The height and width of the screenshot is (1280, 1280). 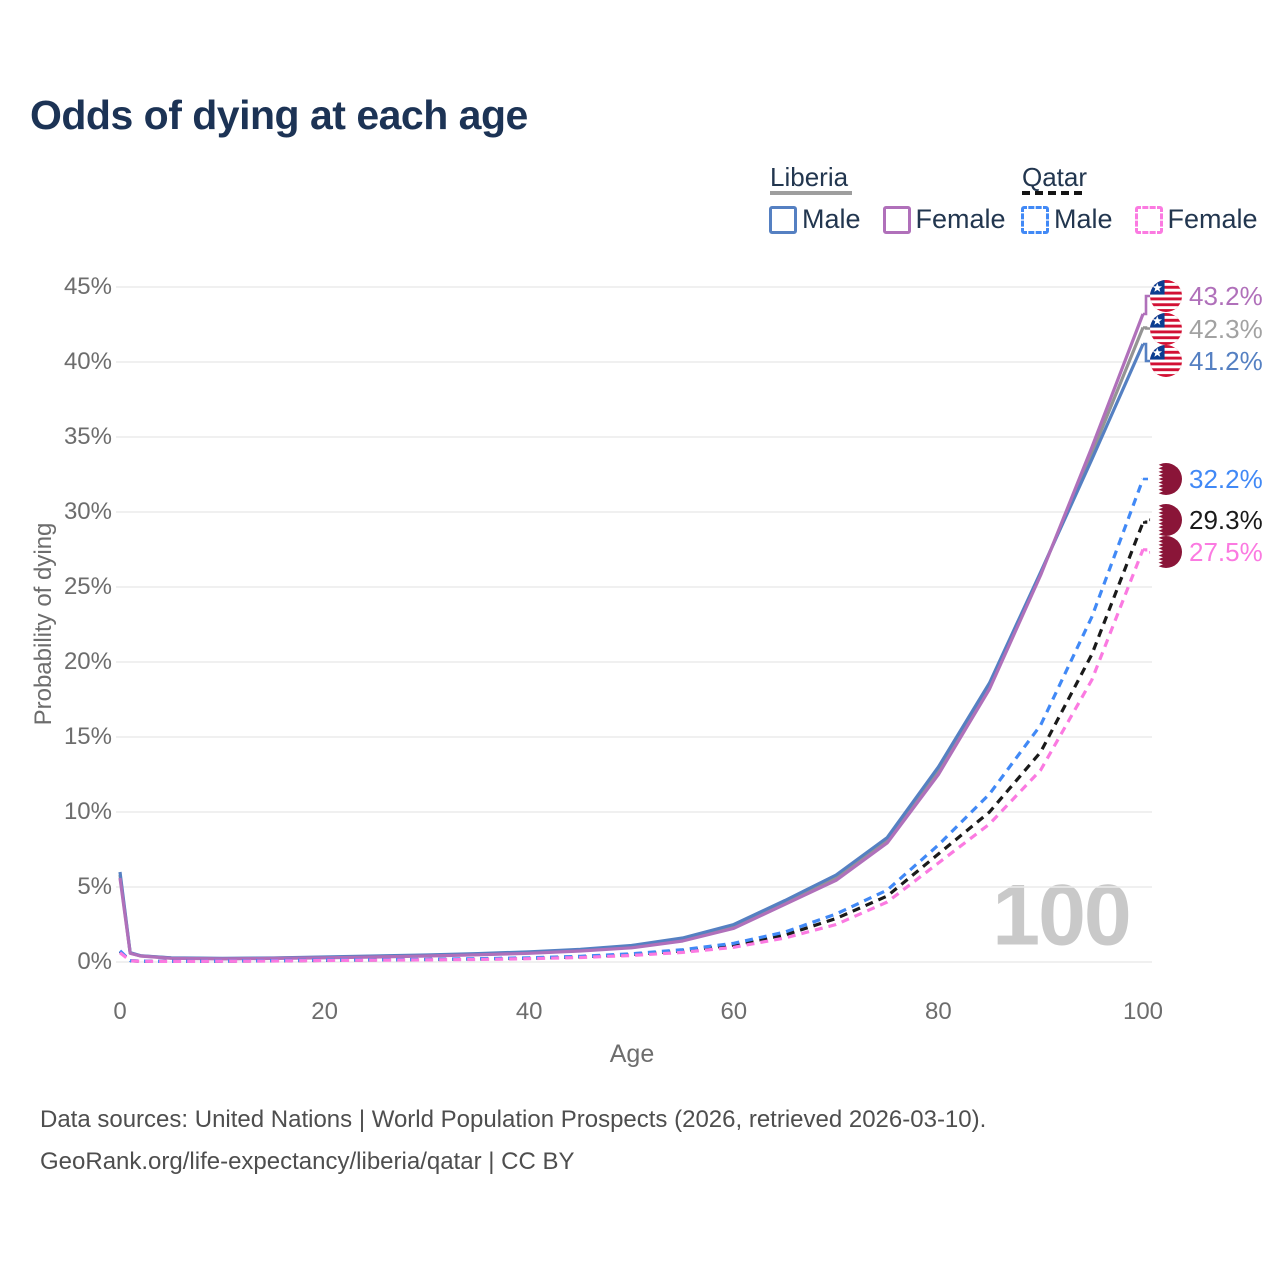 What do you see at coordinates (87, 361) in the screenshot?
I see `y-tick-label: 40%` at bounding box center [87, 361].